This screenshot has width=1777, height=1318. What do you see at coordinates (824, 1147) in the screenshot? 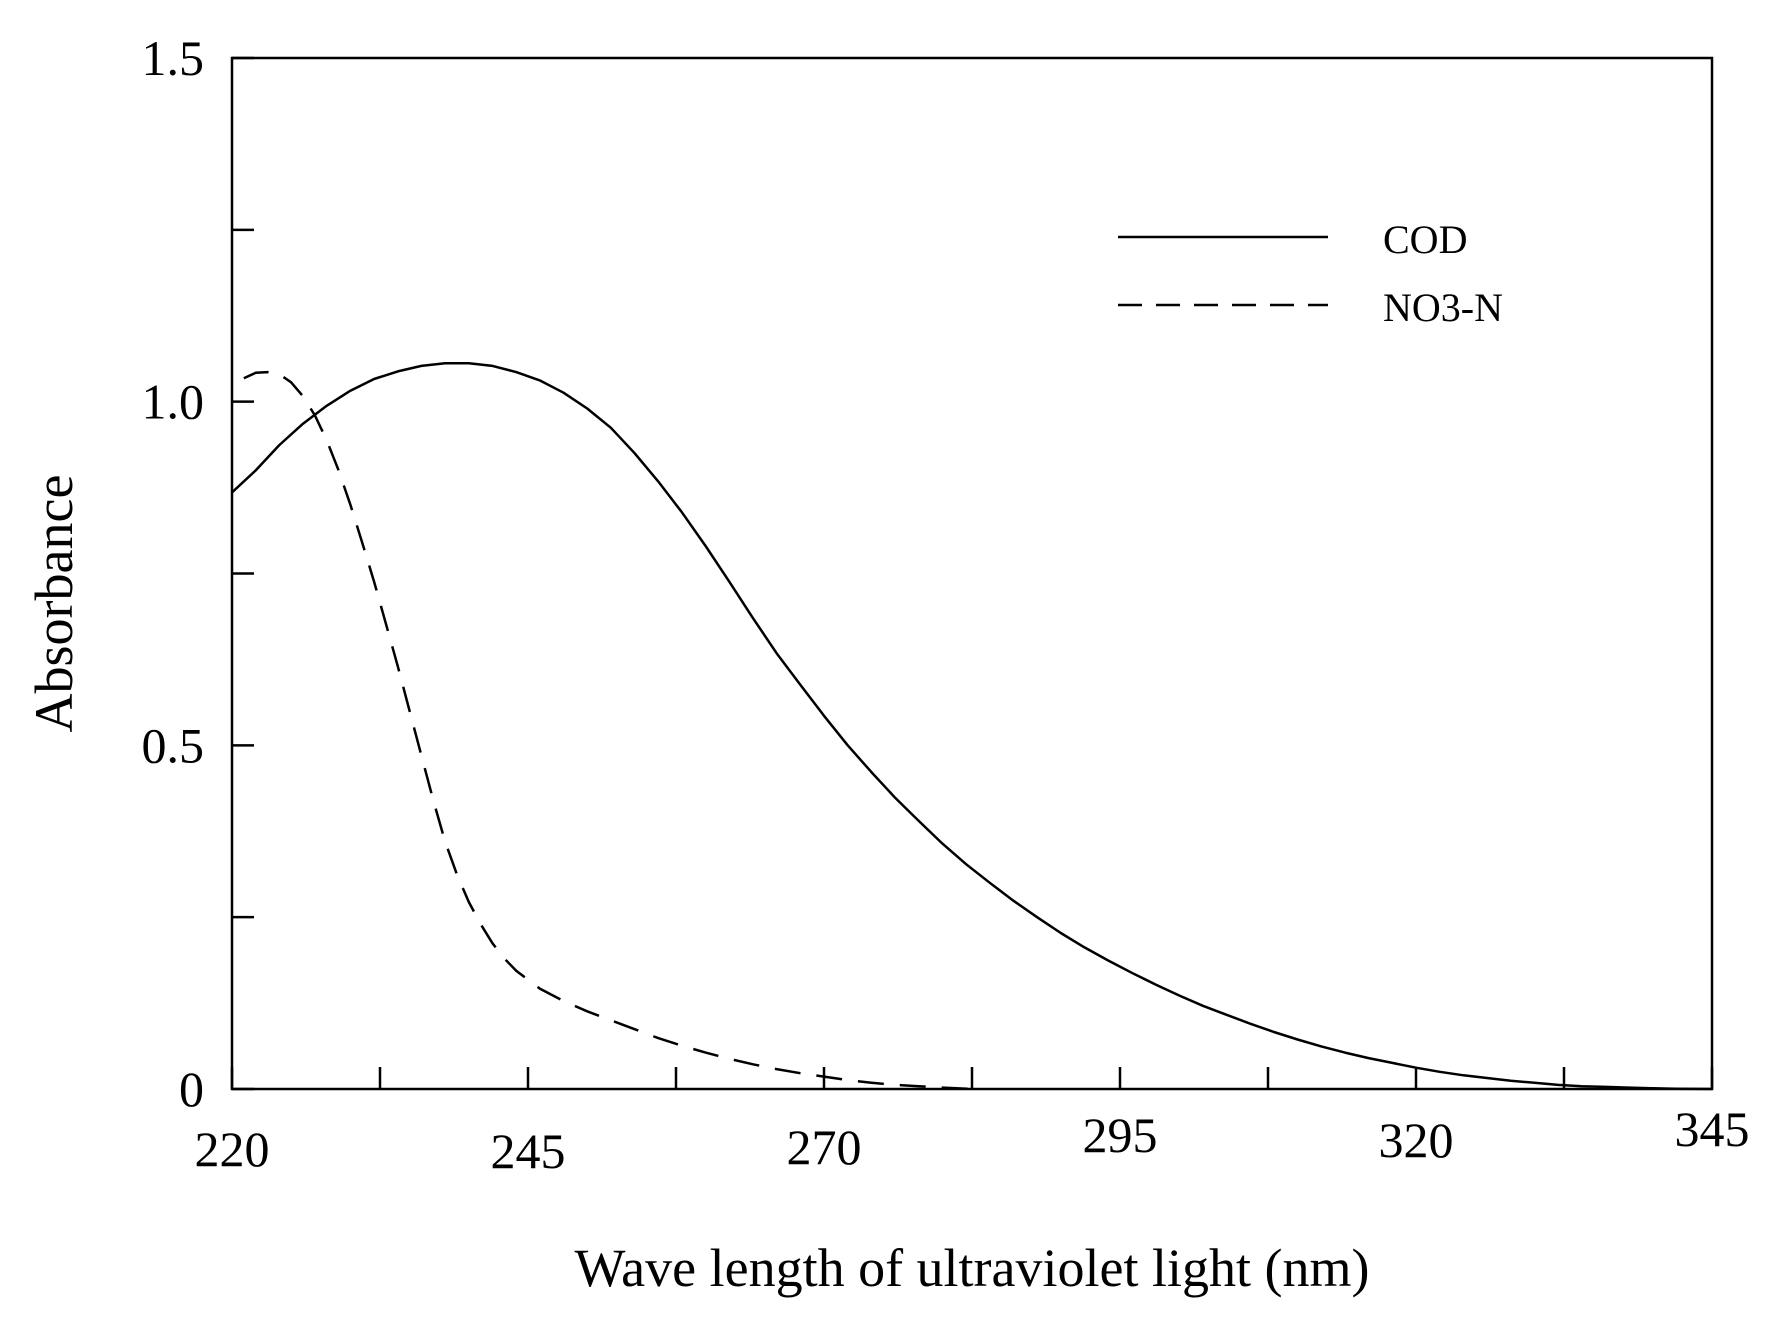
I see `x-tick-label: 270` at bounding box center [824, 1147].